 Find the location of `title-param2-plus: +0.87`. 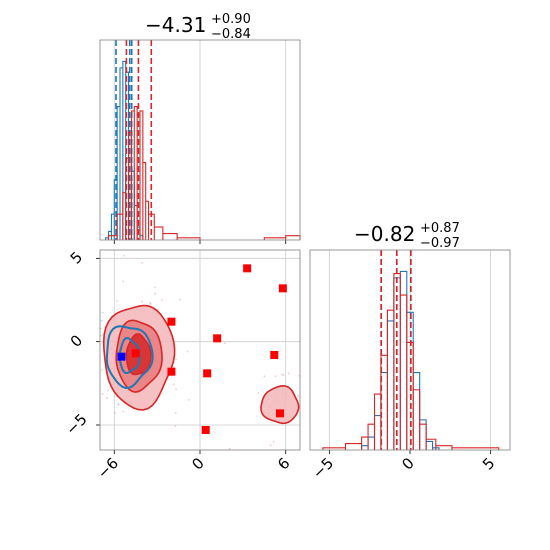

title-param2-plus: +0.87 is located at coordinates (440, 228).